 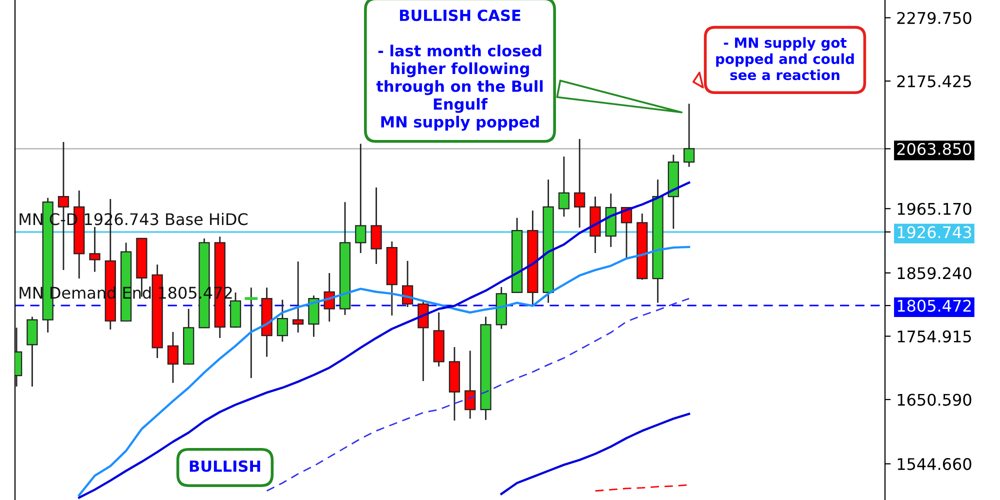 I want to click on y-tick-label: 1965.170, so click(x=935, y=208).